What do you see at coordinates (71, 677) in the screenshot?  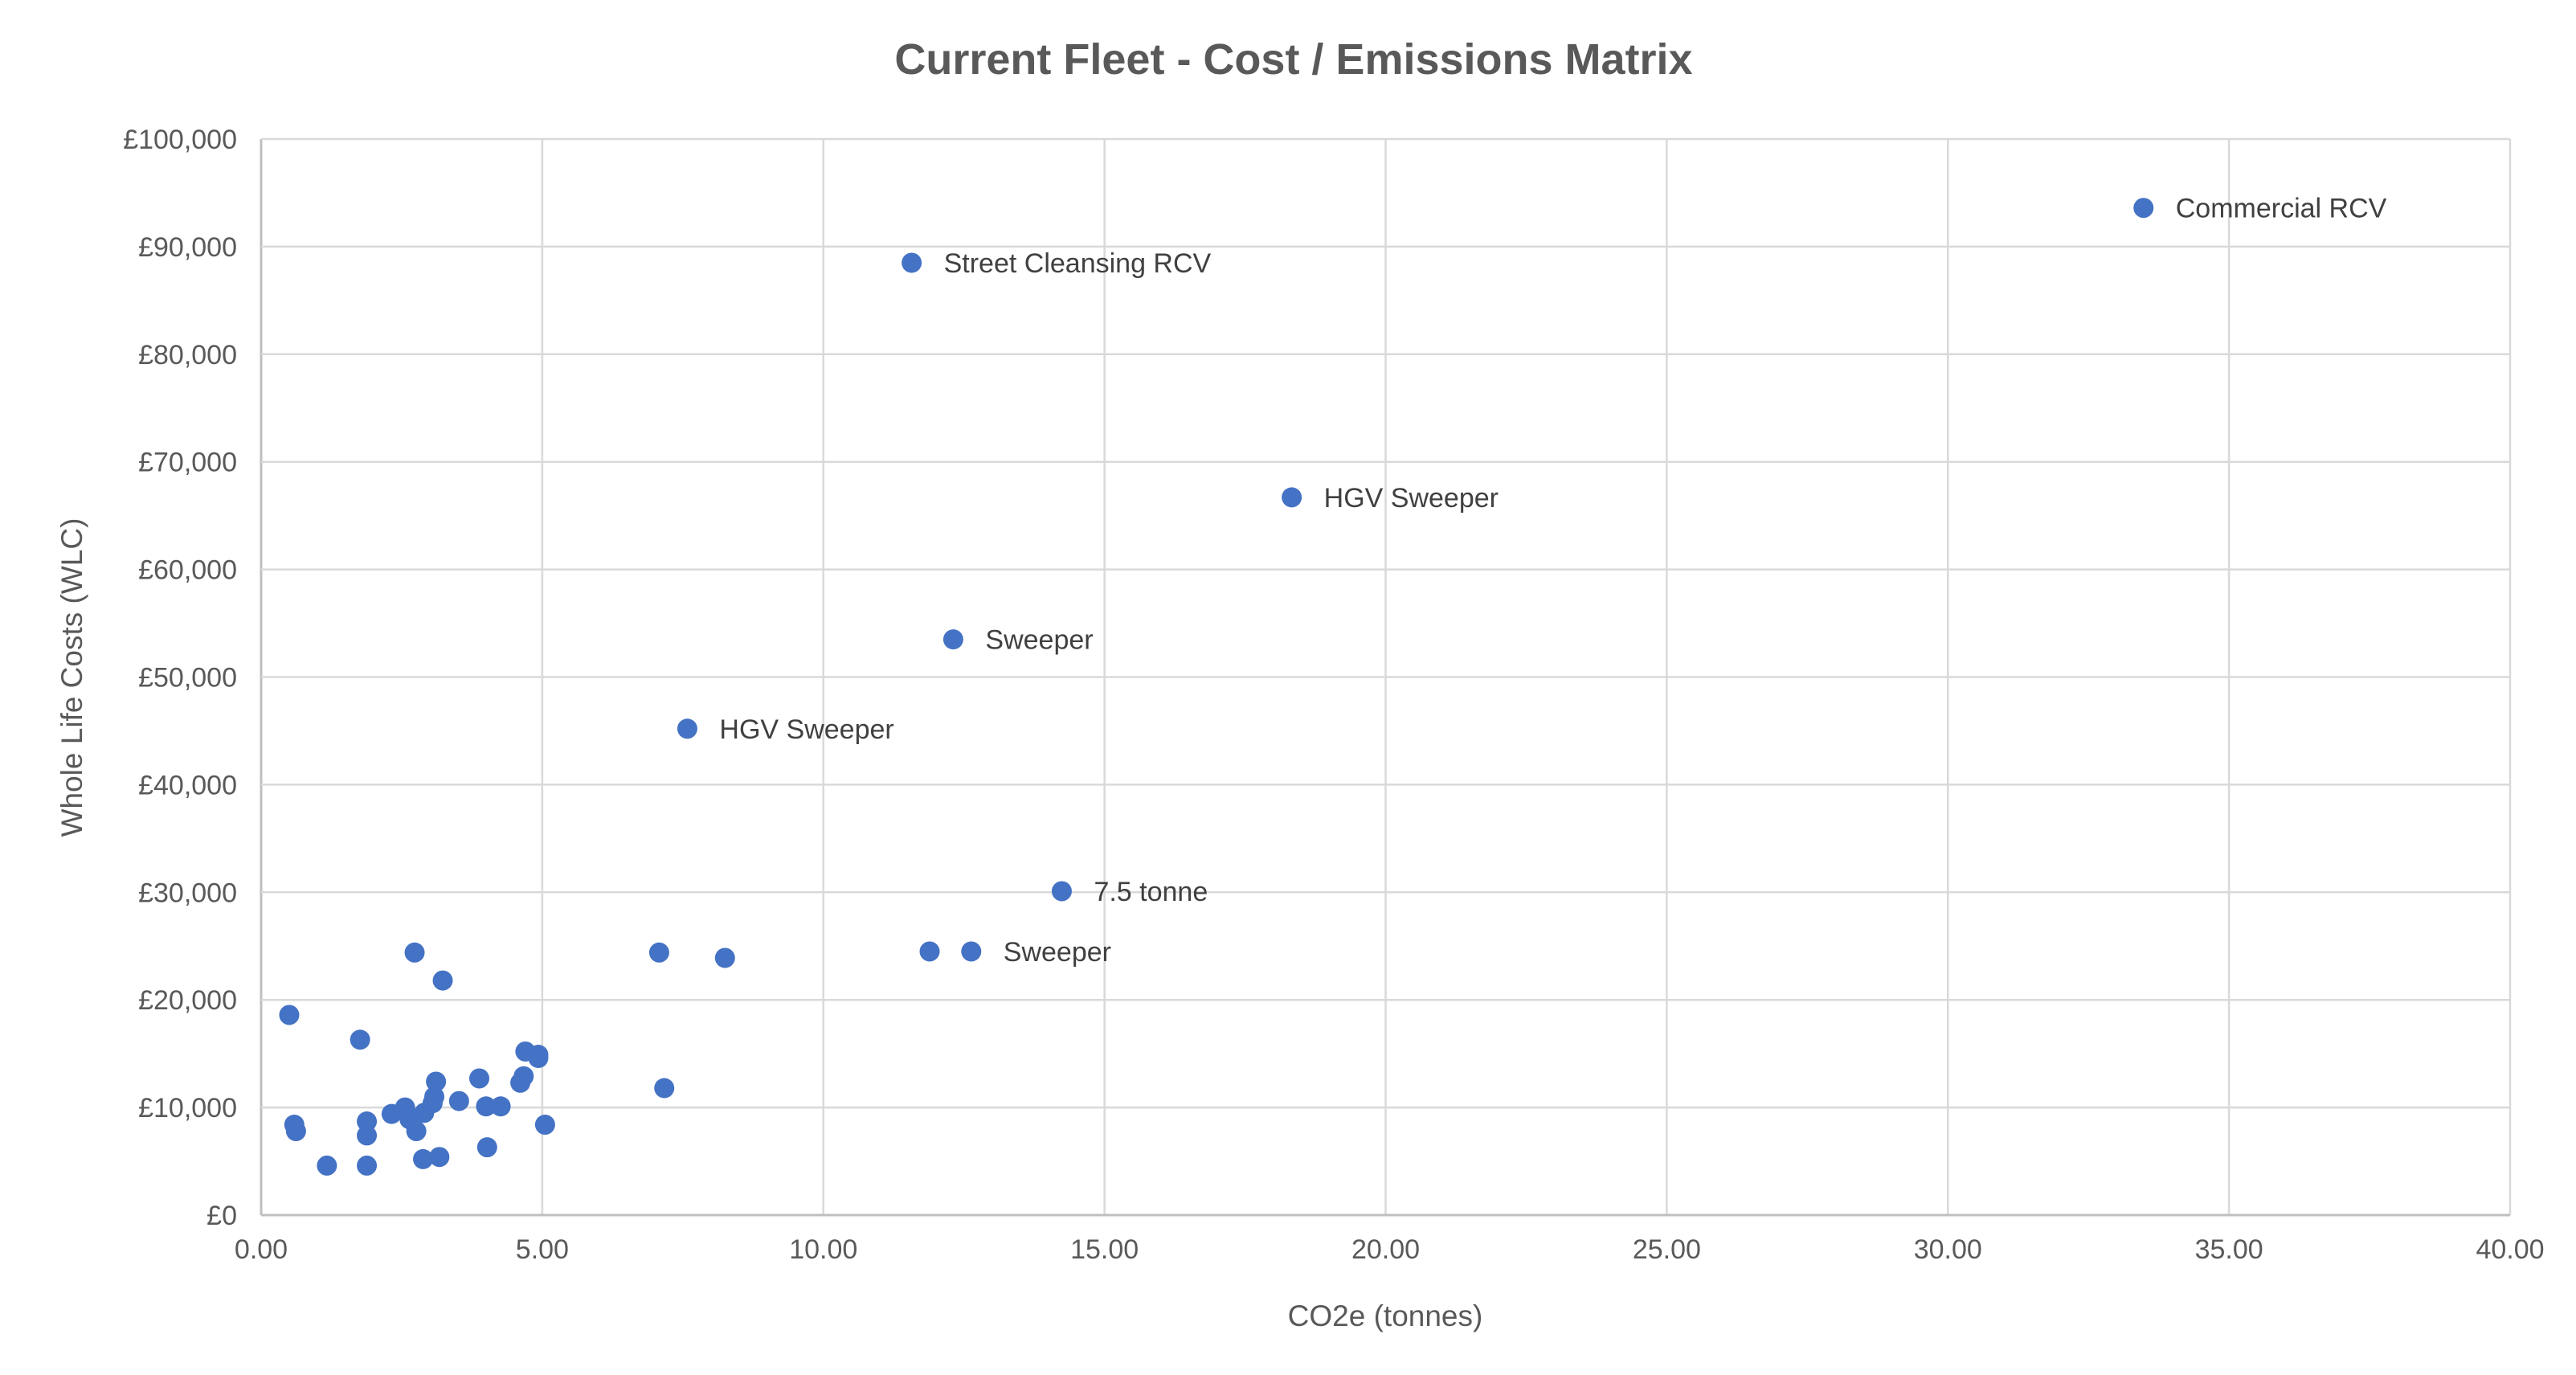 I see `y-axis-title: Whole Life Costs (WLC)` at bounding box center [71, 677].